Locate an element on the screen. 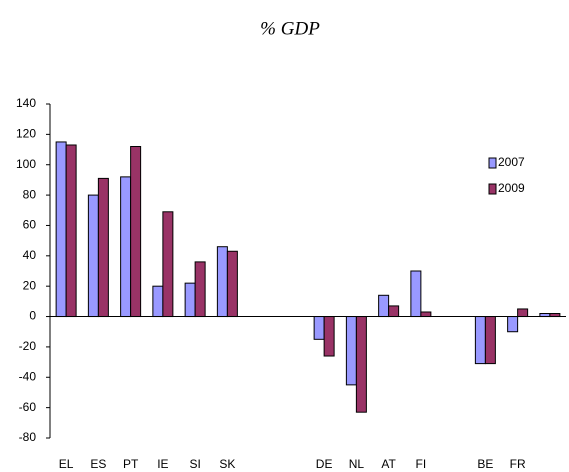 Image resolution: width=569 pixels, height=472 pixels. x-tick-label: NL is located at coordinates (357, 464).